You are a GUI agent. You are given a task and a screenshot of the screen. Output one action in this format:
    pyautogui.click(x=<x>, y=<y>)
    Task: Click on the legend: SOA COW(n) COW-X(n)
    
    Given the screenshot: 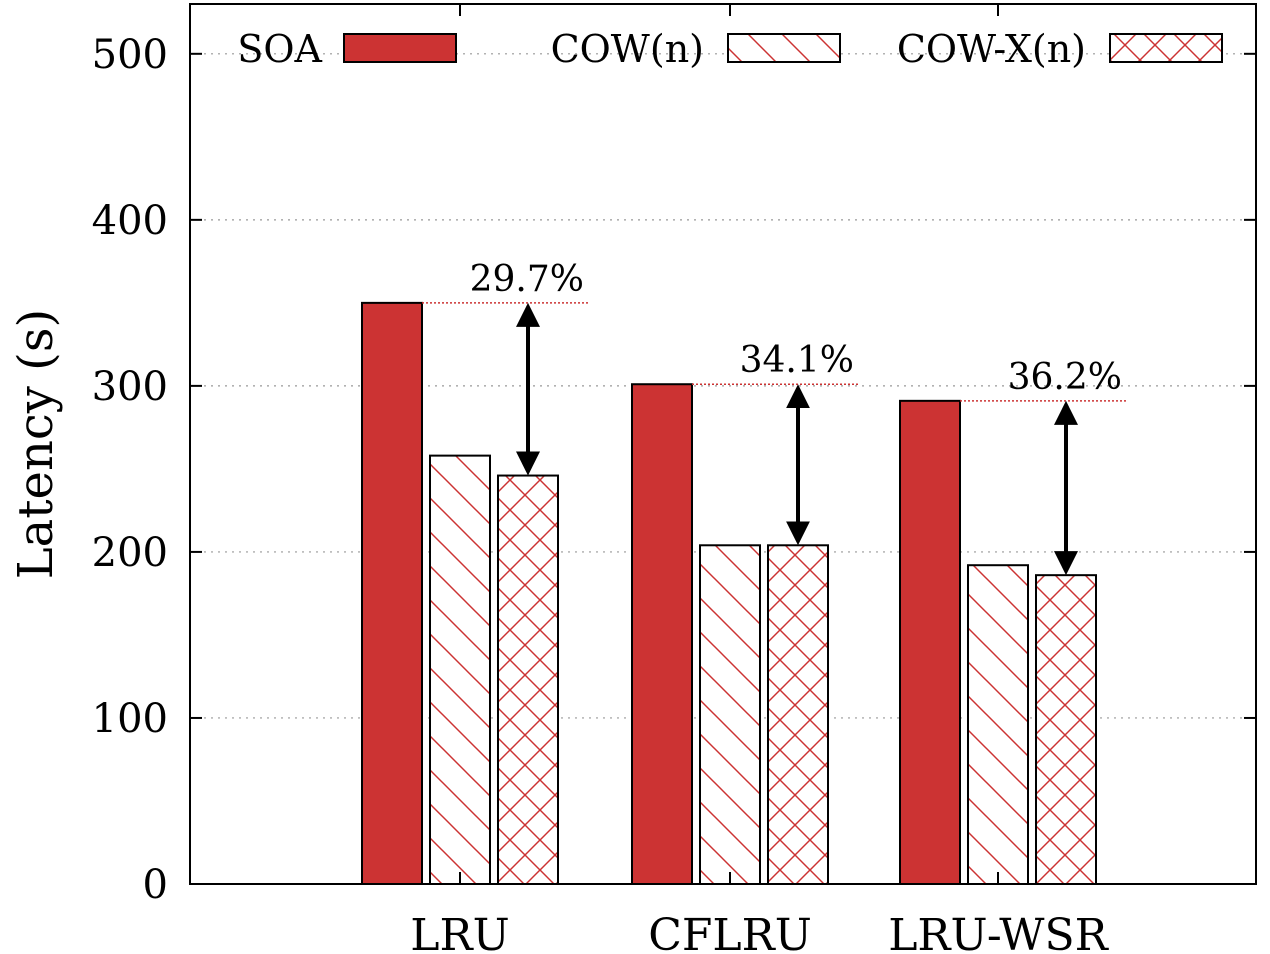 What is the action you would take?
    pyautogui.click(x=730, y=49)
    